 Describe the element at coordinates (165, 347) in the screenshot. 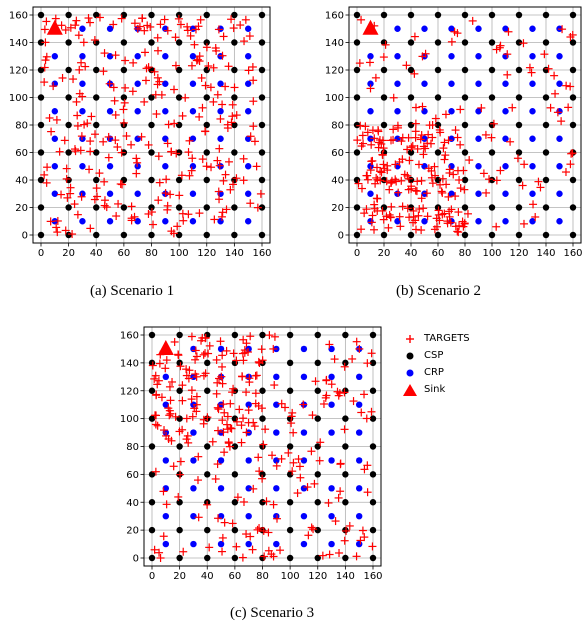

I see `sink-marker` at that location.